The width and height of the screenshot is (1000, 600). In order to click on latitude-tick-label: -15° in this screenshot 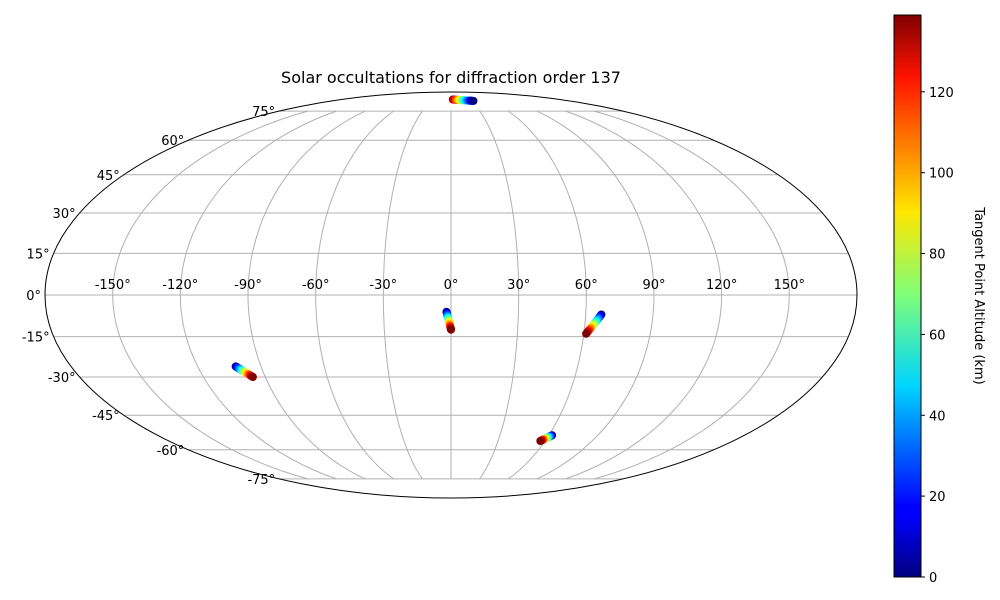, I will do `click(36, 338)`.